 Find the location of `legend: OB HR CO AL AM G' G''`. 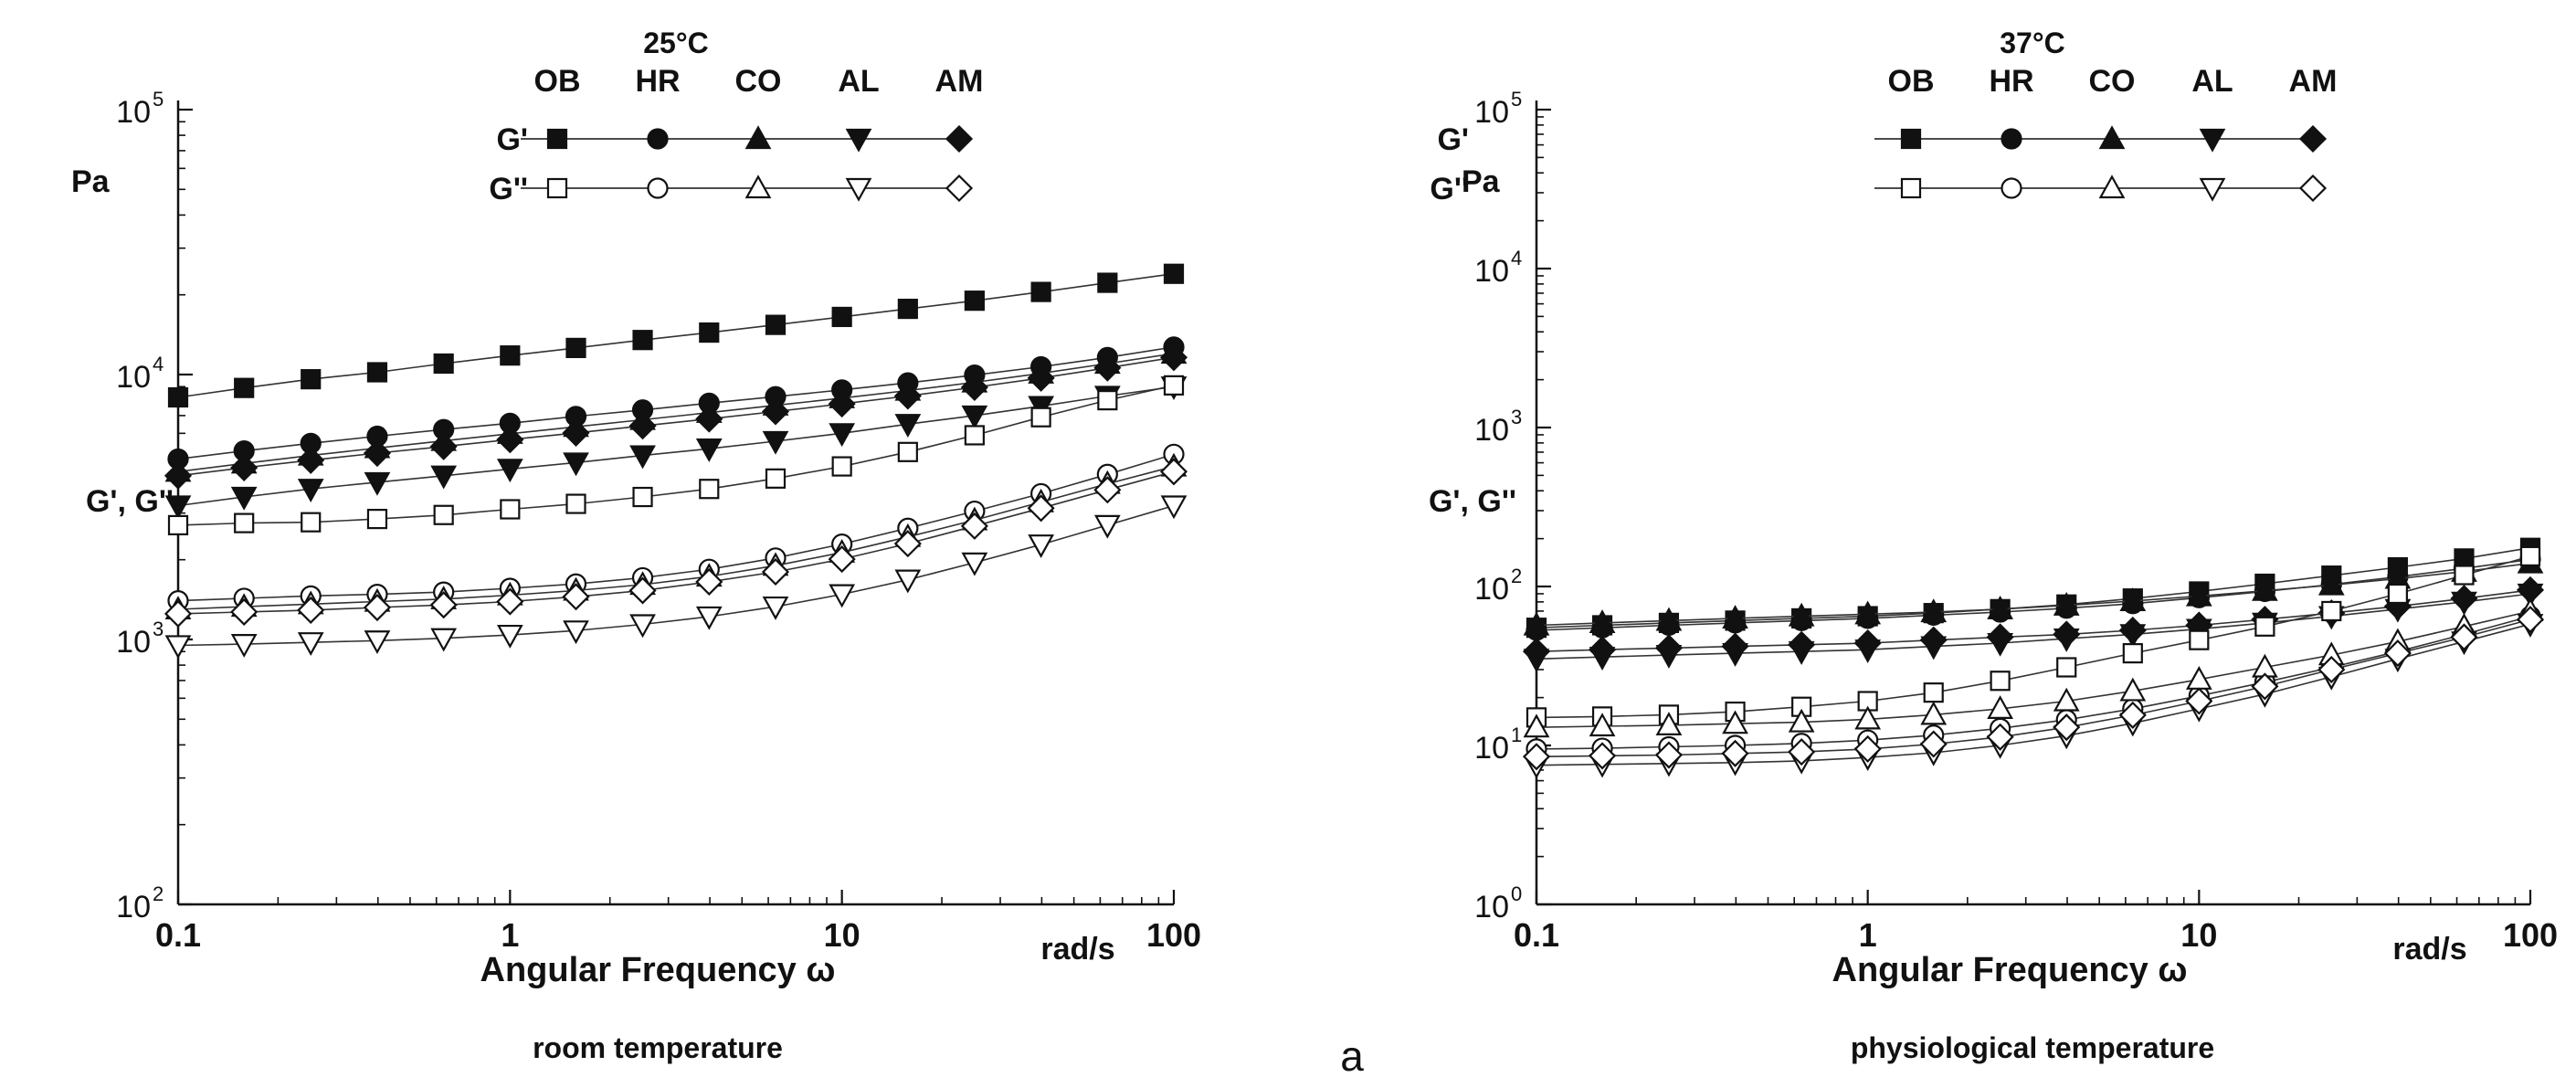

legend: OB HR CO AL AM G' G'' is located at coordinates (736, 135).